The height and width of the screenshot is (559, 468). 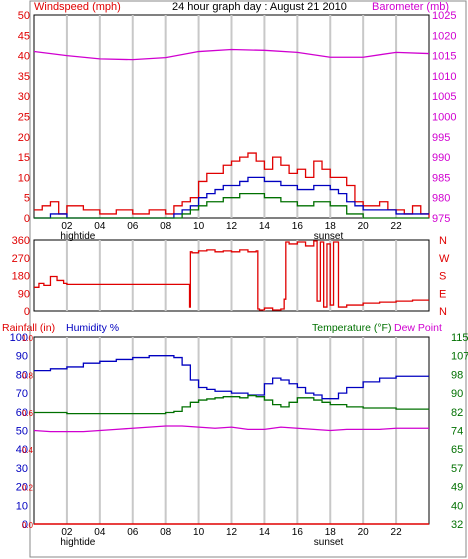 What do you see at coordinates (459, 357) in the screenshot?
I see `temperature-tick-label: 107` at bounding box center [459, 357].